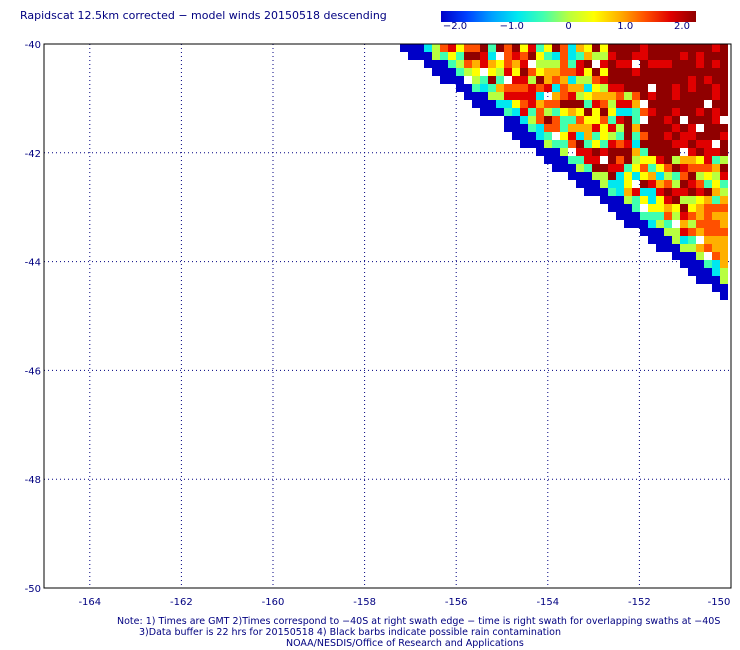 The height and width of the screenshot is (650, 740). I want to click on latitude-label: -42, so click(33, 154).